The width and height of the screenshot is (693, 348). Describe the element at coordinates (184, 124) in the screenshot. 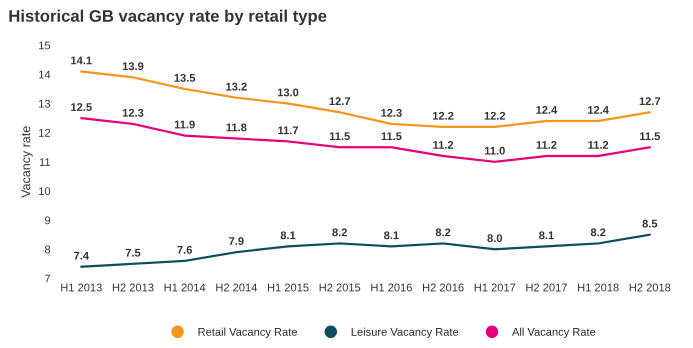

I see `data-label: 11.9` at that location.